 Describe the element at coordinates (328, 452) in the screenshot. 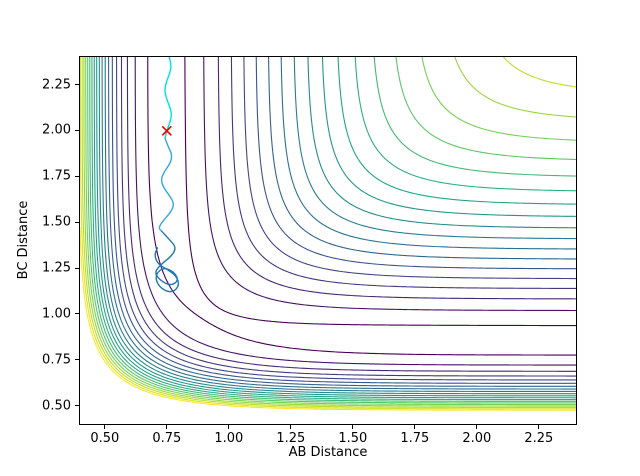

I see `x-axis-label: AB Distance` at that location.